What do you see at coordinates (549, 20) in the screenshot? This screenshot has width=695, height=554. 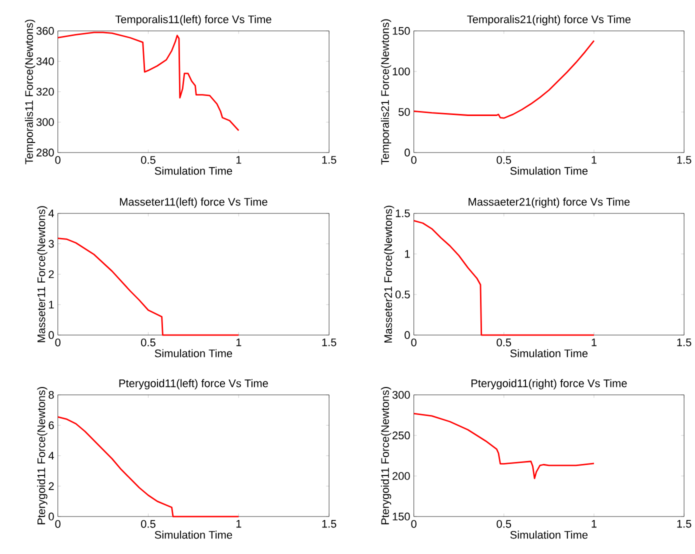 I see `chart-title: Temporalis21(right) force Vs Time` at bounding box center [549, 20].